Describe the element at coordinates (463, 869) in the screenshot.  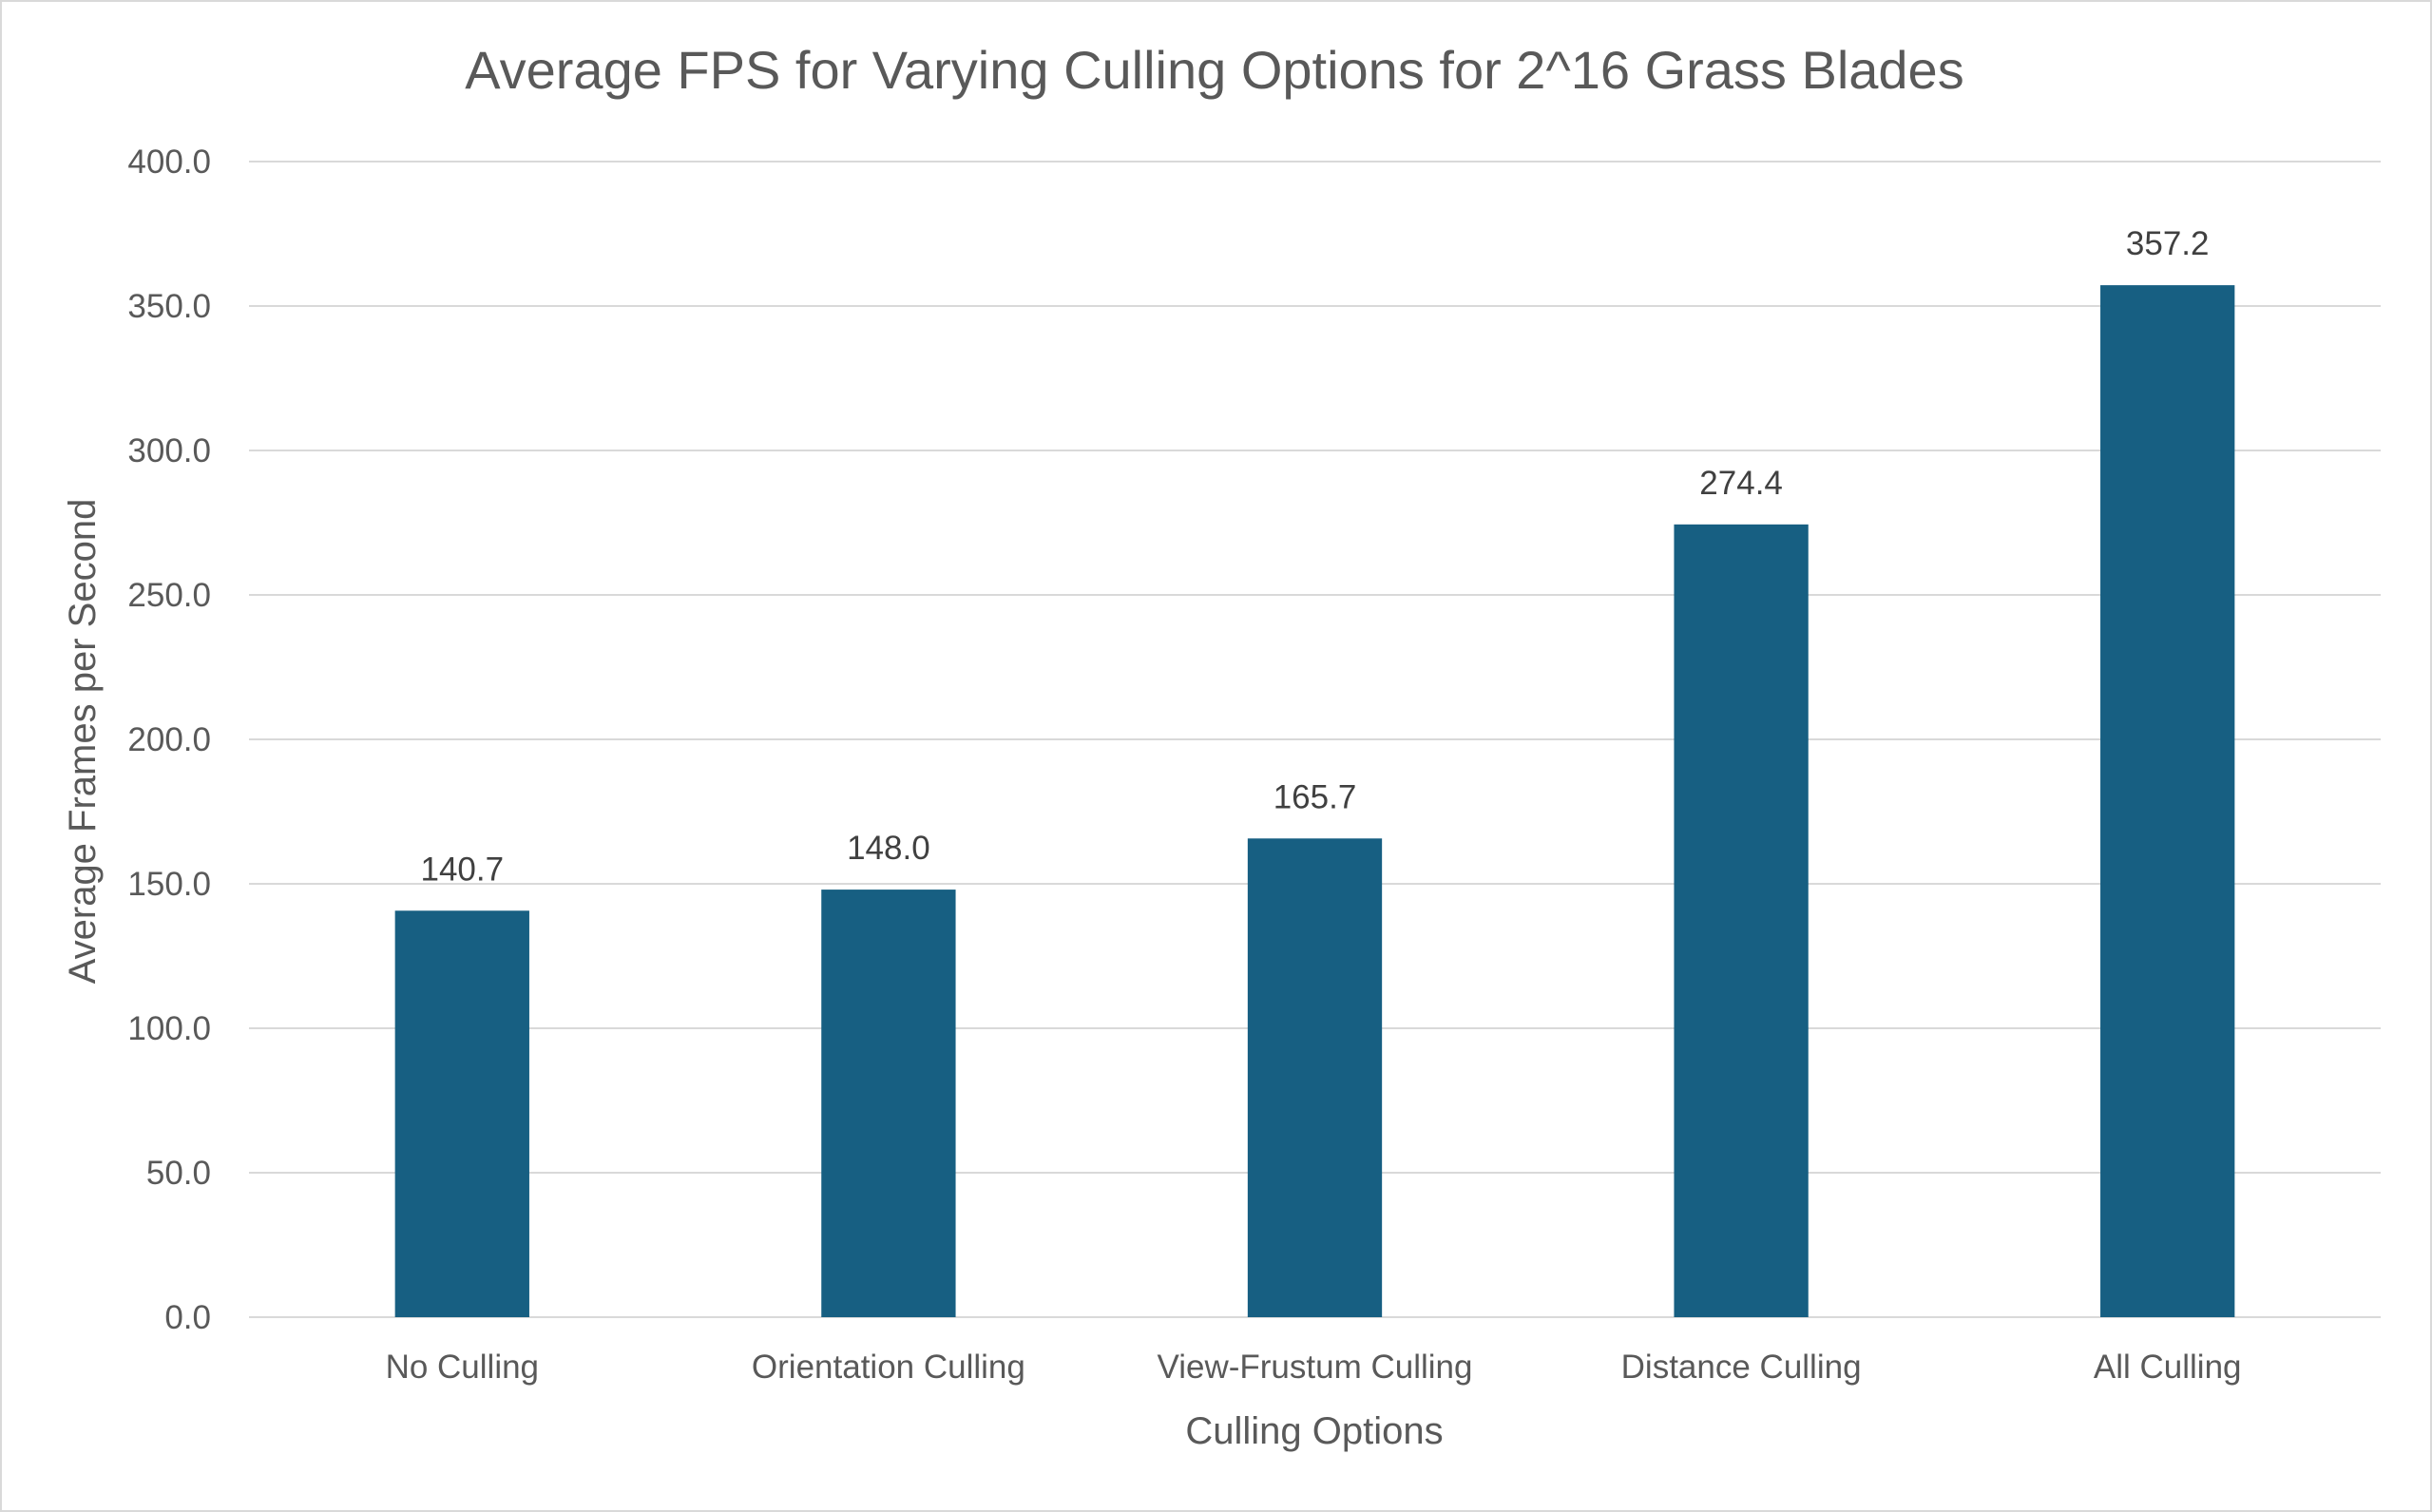
I see `data-label: 140.7` at that location.